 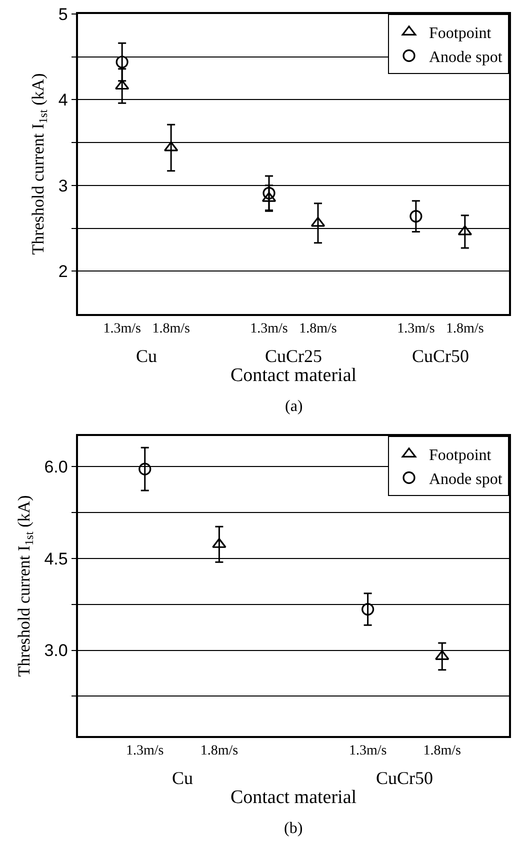 What do you see at coordinates (63, 272) in the screenshot?
I see `y-tick-label: 2` at bounding box center [63, 272].